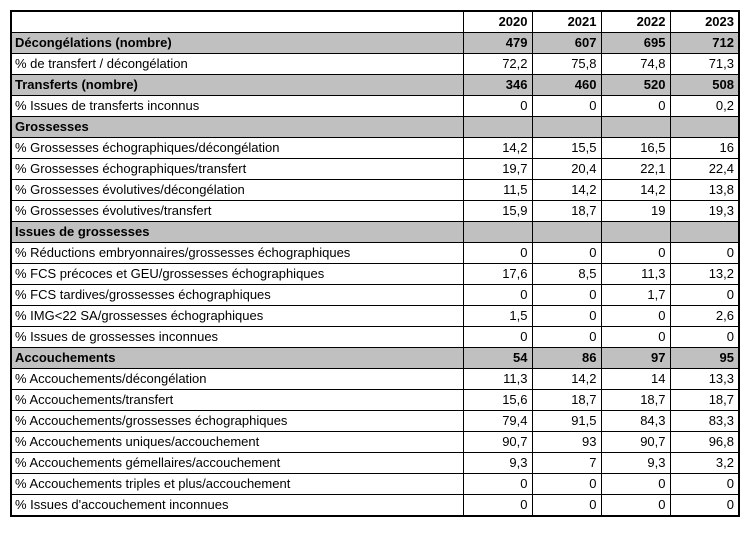 This screenshot has width=750, height=549. Describe the element at coordinates (237, 64) in the screenshot. I see `row-label: % de transfert / décongélation` at that location.